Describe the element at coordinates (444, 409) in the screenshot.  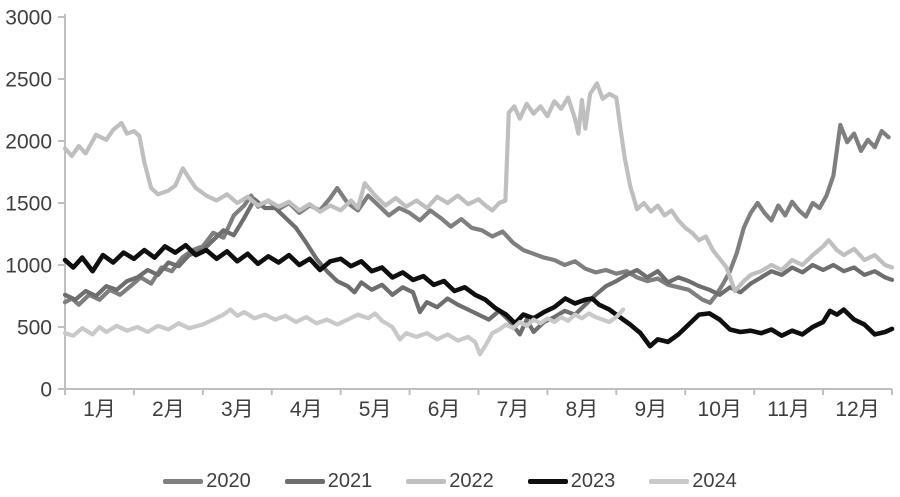
I see `x-axis-month-label: 6月` at that location.